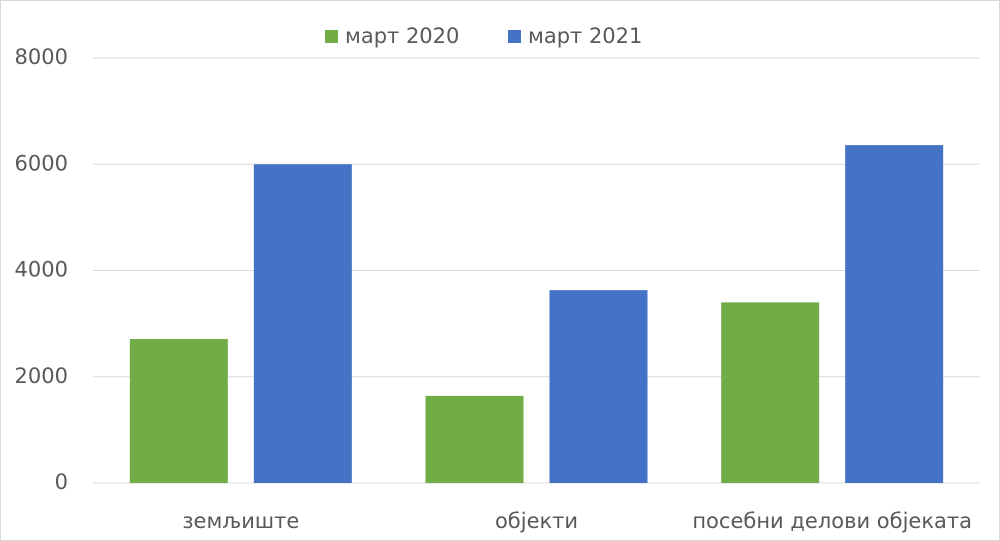 This screenshot has height=541, width=1000. I want to click on y-tick-label: 6000, so click(41, 163).